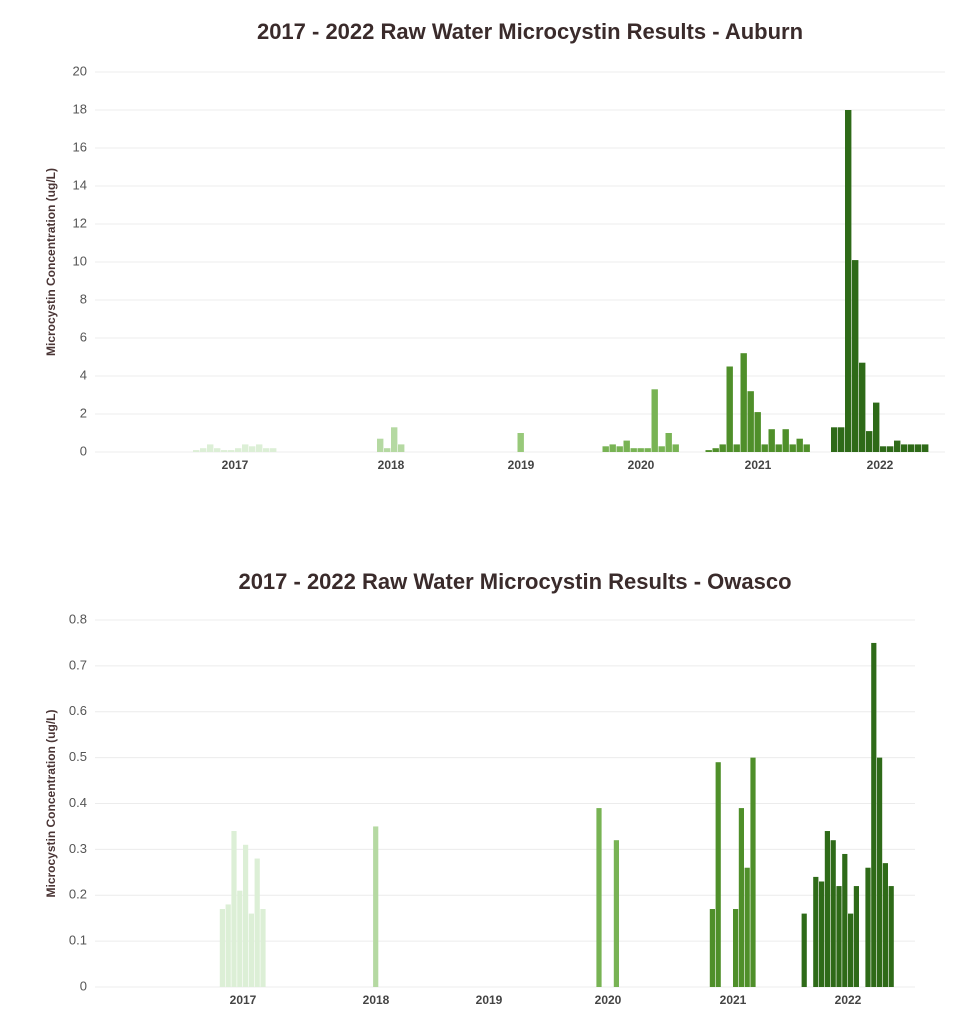  What do you see at coordinates (83, 985) in the screenshot?
I see `y-tick-label: 0` at bounding box center [83, 985].